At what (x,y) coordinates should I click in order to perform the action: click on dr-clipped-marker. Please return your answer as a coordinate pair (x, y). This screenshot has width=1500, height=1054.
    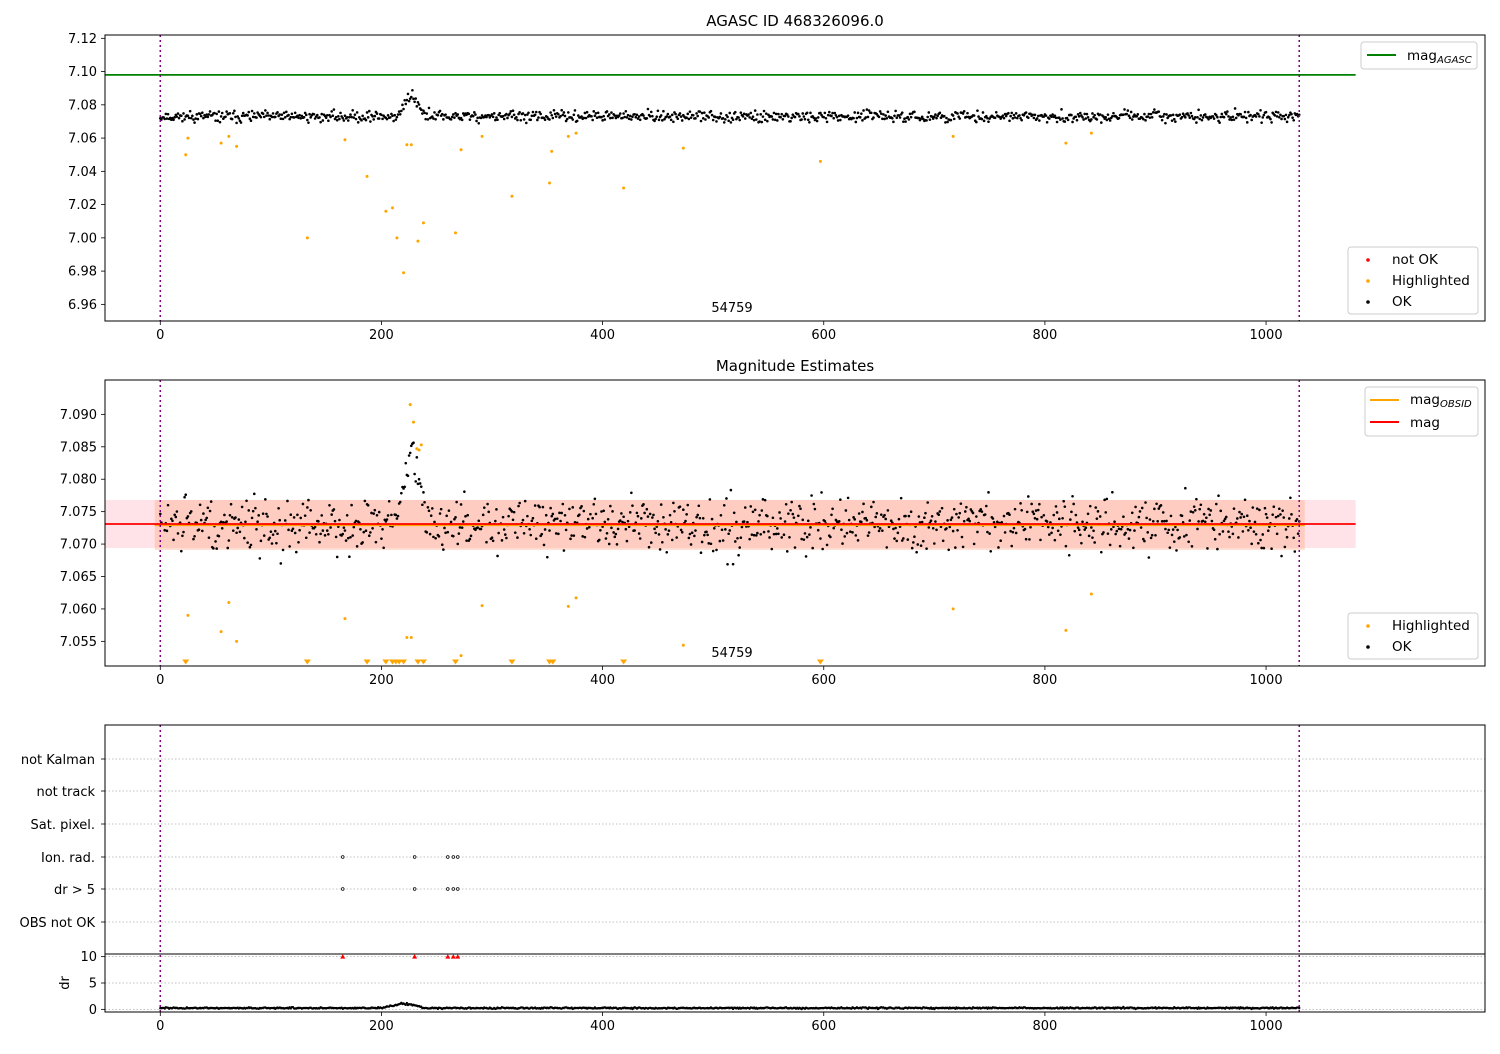
    Looking at the image, I should click on (343, 956).